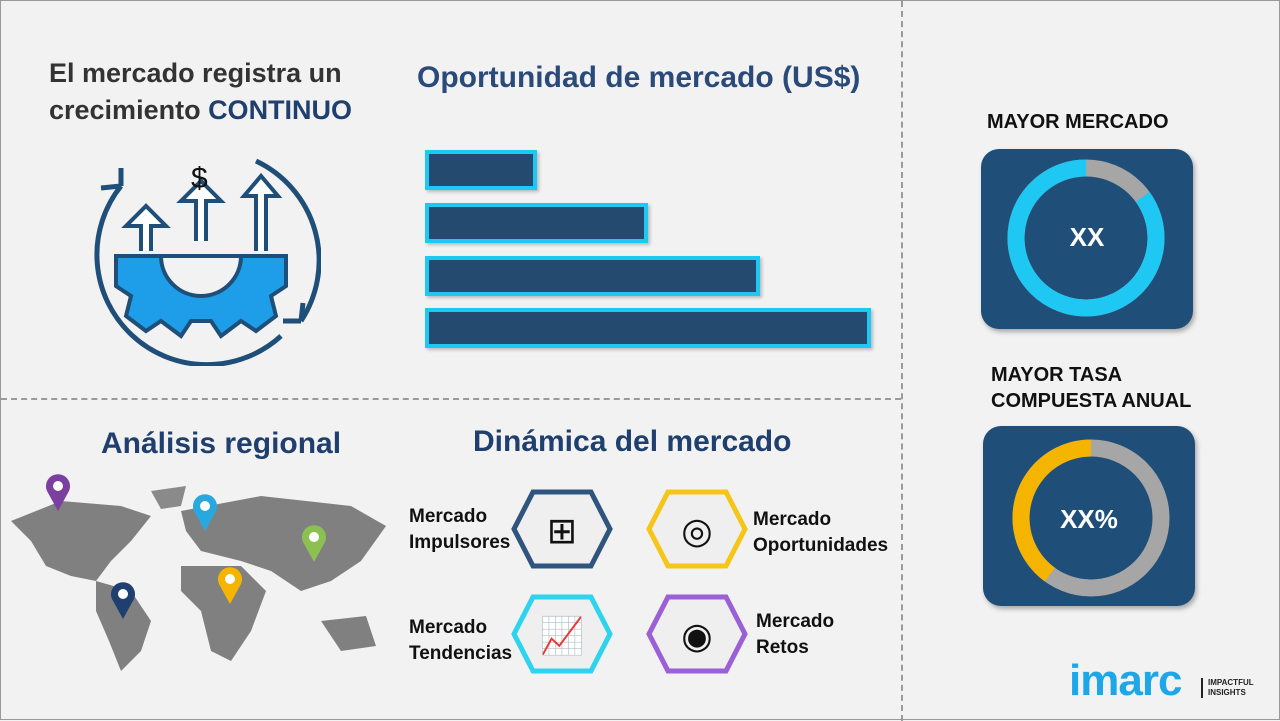  What do you see at coordinates (1091, 388) in the screenshot?
I see `cagr-title: MAYOR TASA COMPUESTA ANUAL` at bounding box center [1091, 388].